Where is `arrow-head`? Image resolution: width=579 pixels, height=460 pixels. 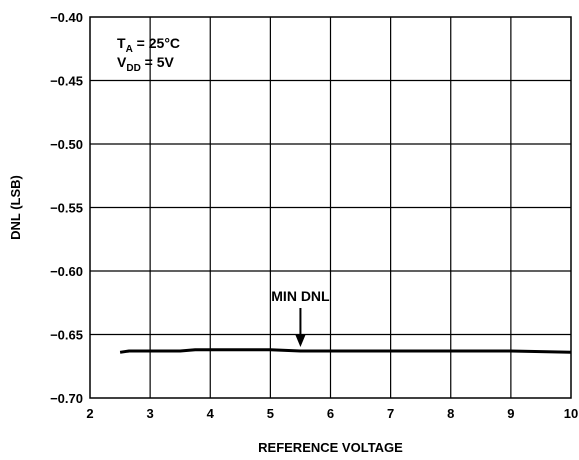
arrow-head is located at coordinates (300, 341).